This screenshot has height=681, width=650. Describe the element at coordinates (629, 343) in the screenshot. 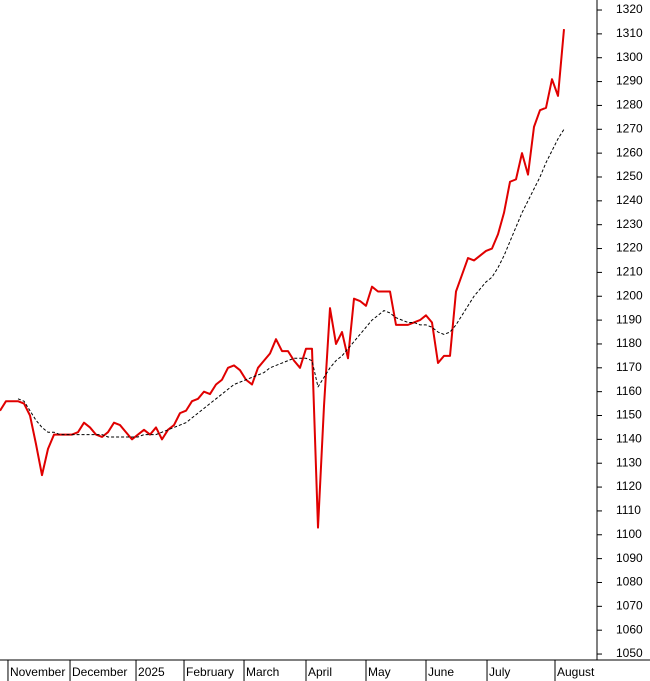

I see `y-tick-label: 1180` at that location.